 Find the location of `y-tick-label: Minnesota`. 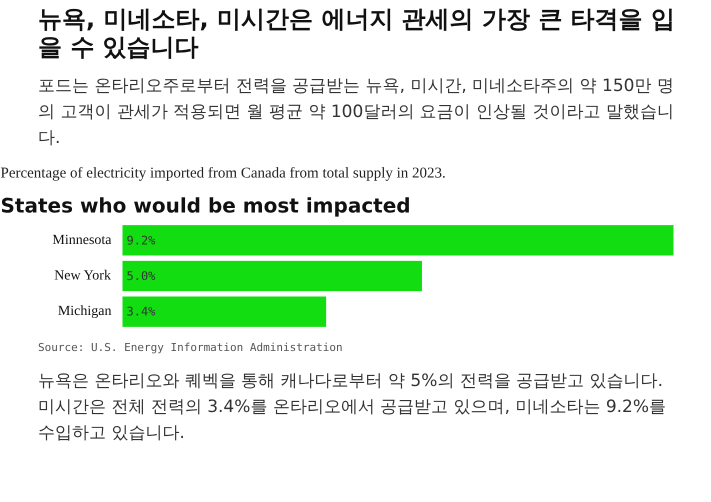

y-tick-label: Minnesota is located at coordinates (82, 240).